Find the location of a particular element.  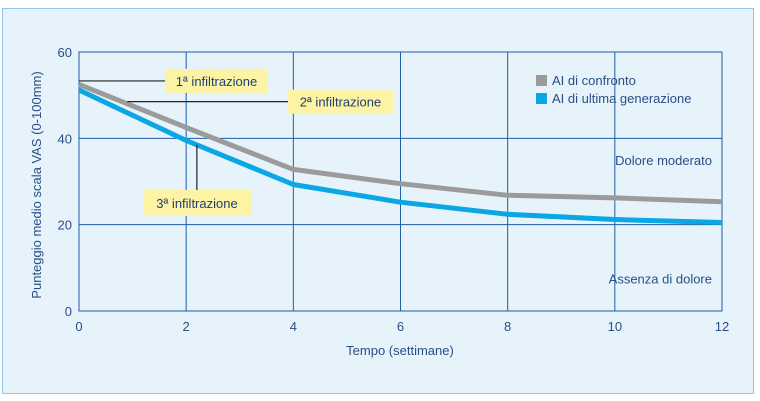

legend-swatch-ultima-generazione is located at coordinates (541, 98).